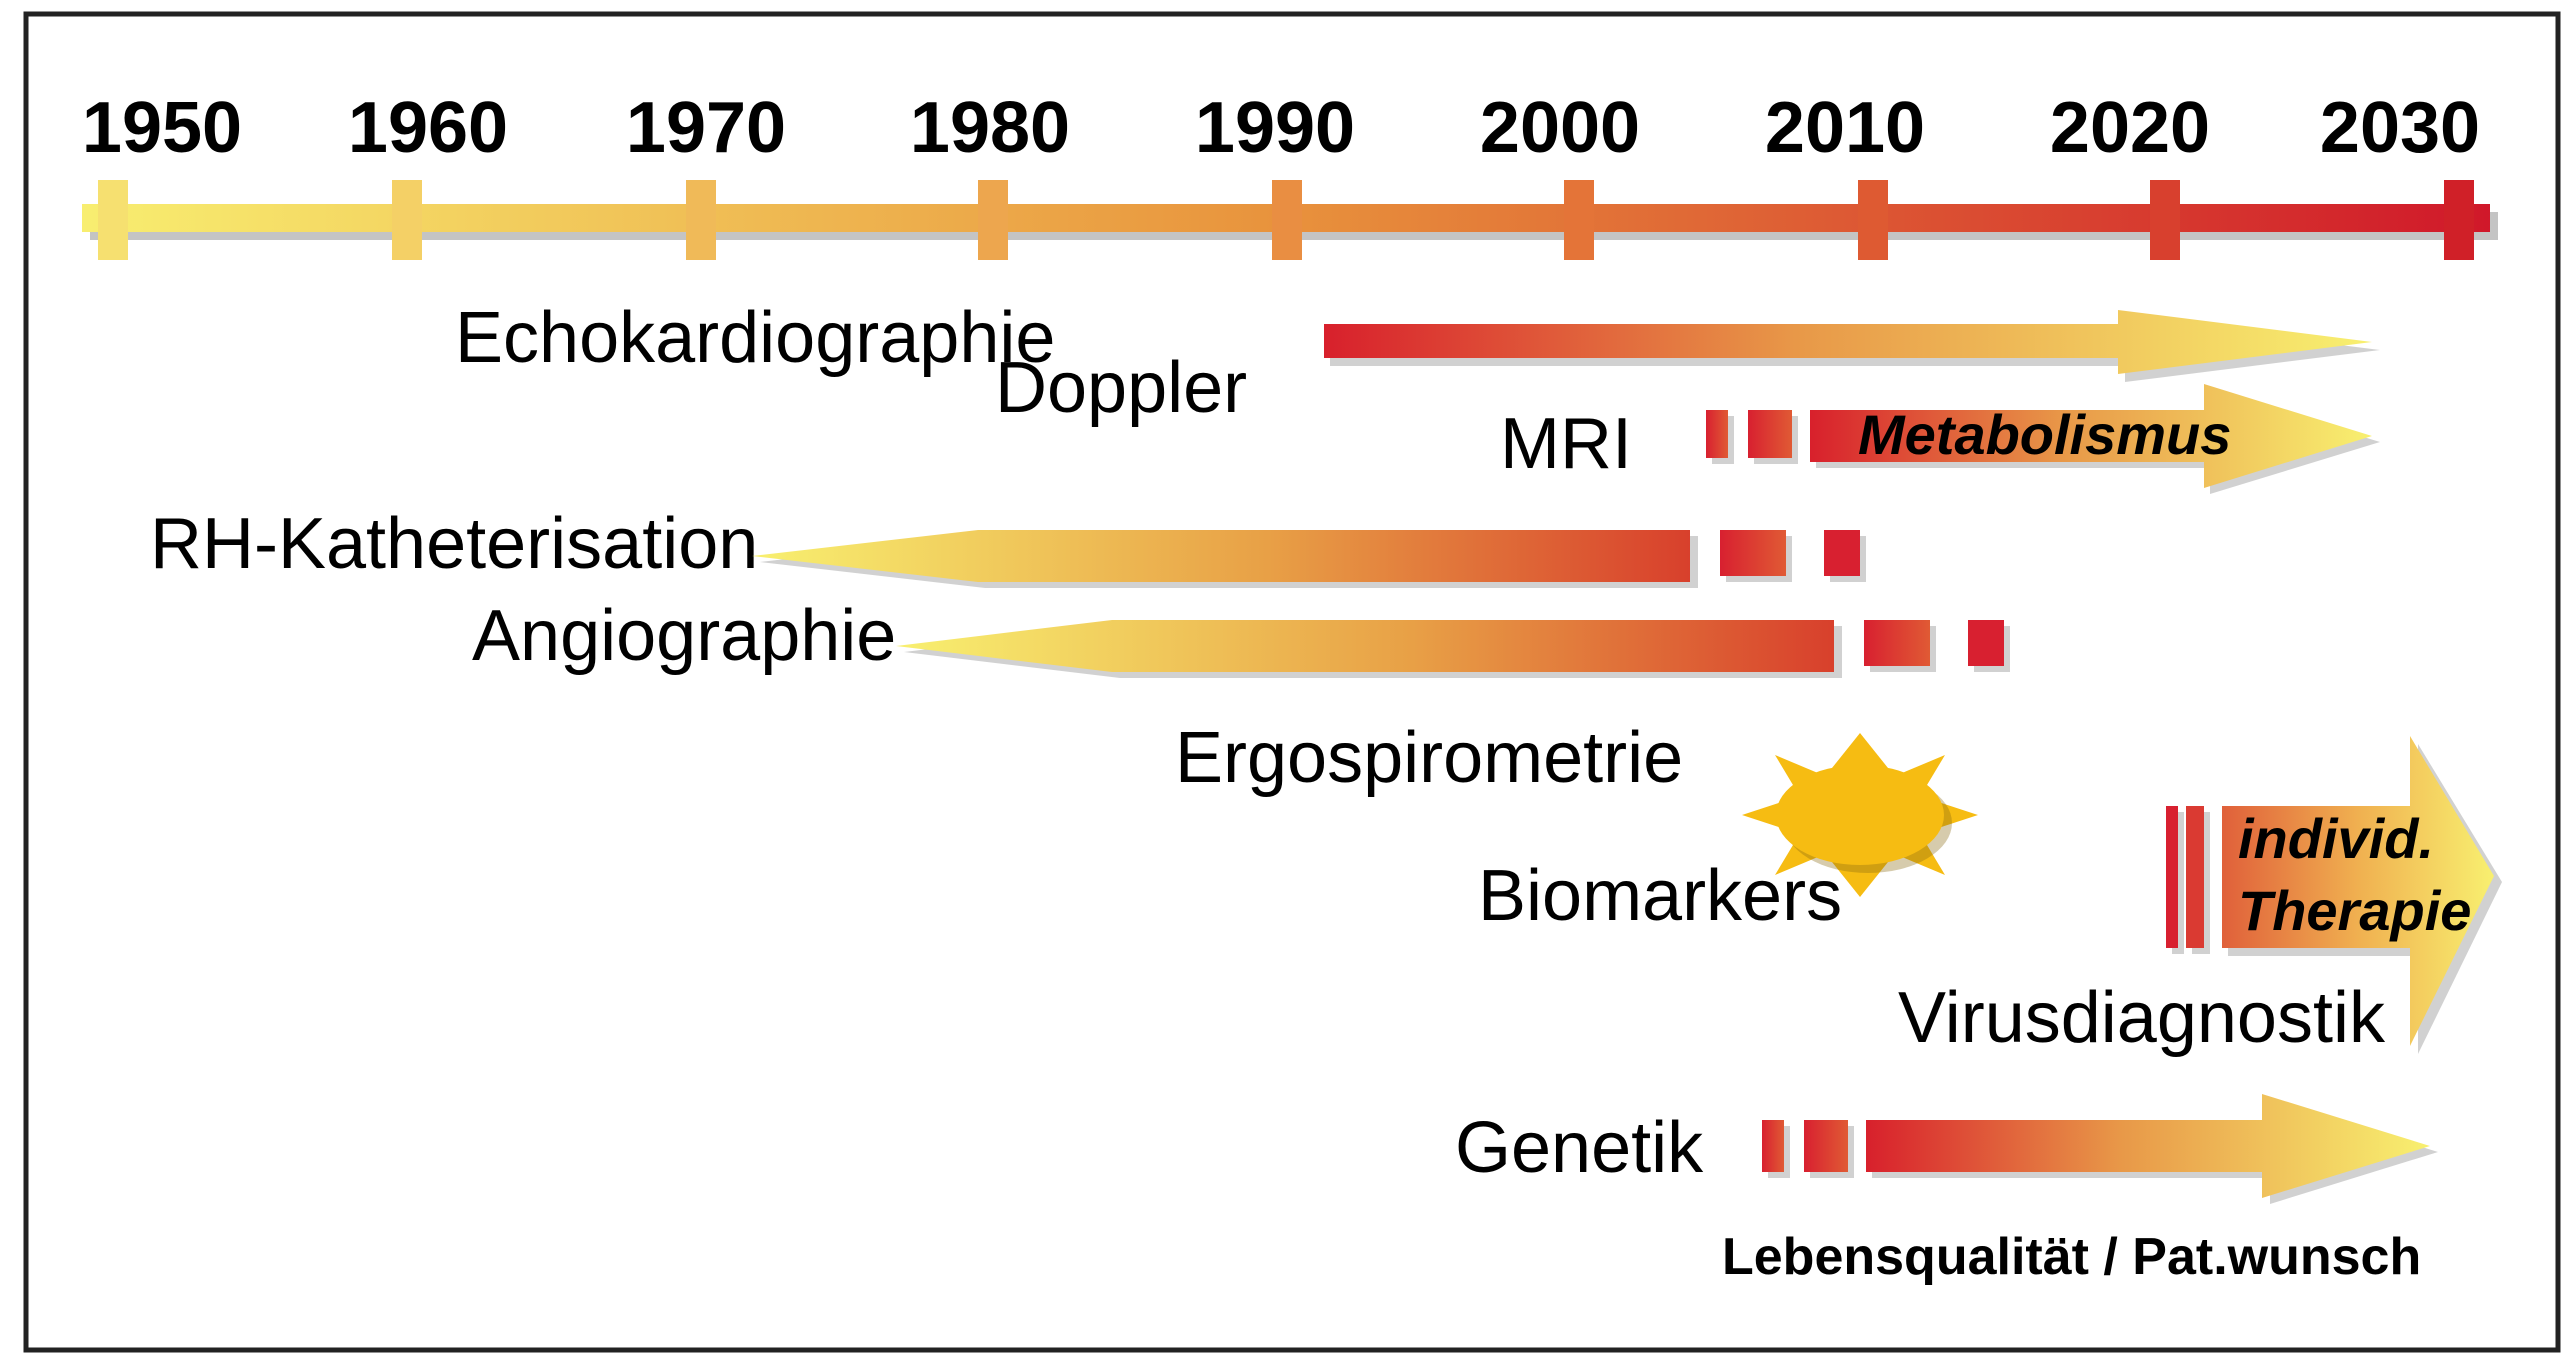 Image resolution: width=2571 pixels, height=1367 pixels. Describe the element at coordinates (1860, 815) in the screenshot. I see `sun-icon` at that location.